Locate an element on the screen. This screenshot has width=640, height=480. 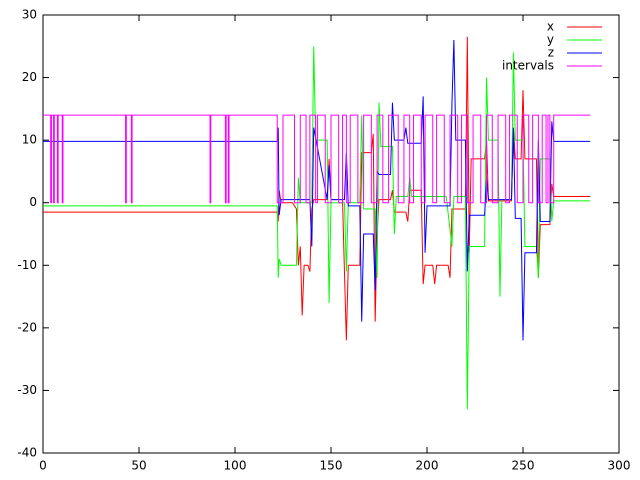
legend-label: z is located at coordinates (551, 53).